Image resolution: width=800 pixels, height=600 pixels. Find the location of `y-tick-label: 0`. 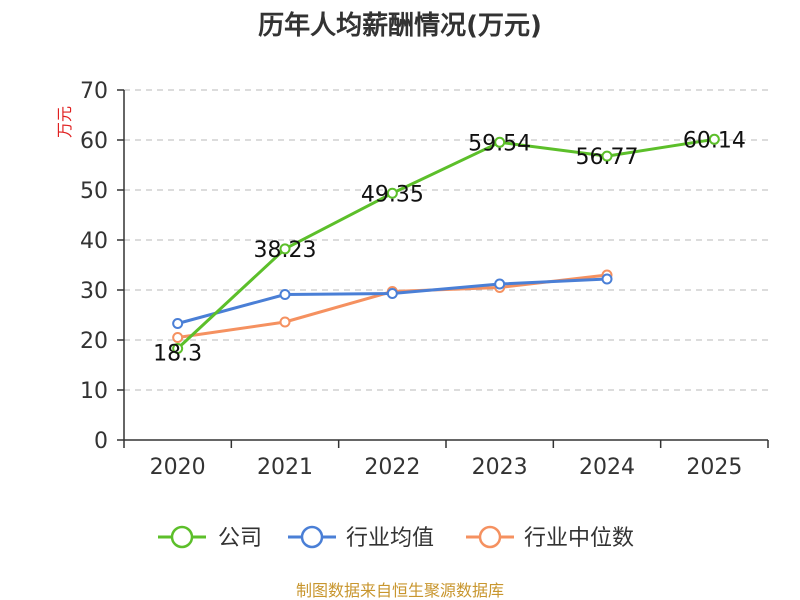

y-tick-label: 0 is located at coordinates (101, 441).